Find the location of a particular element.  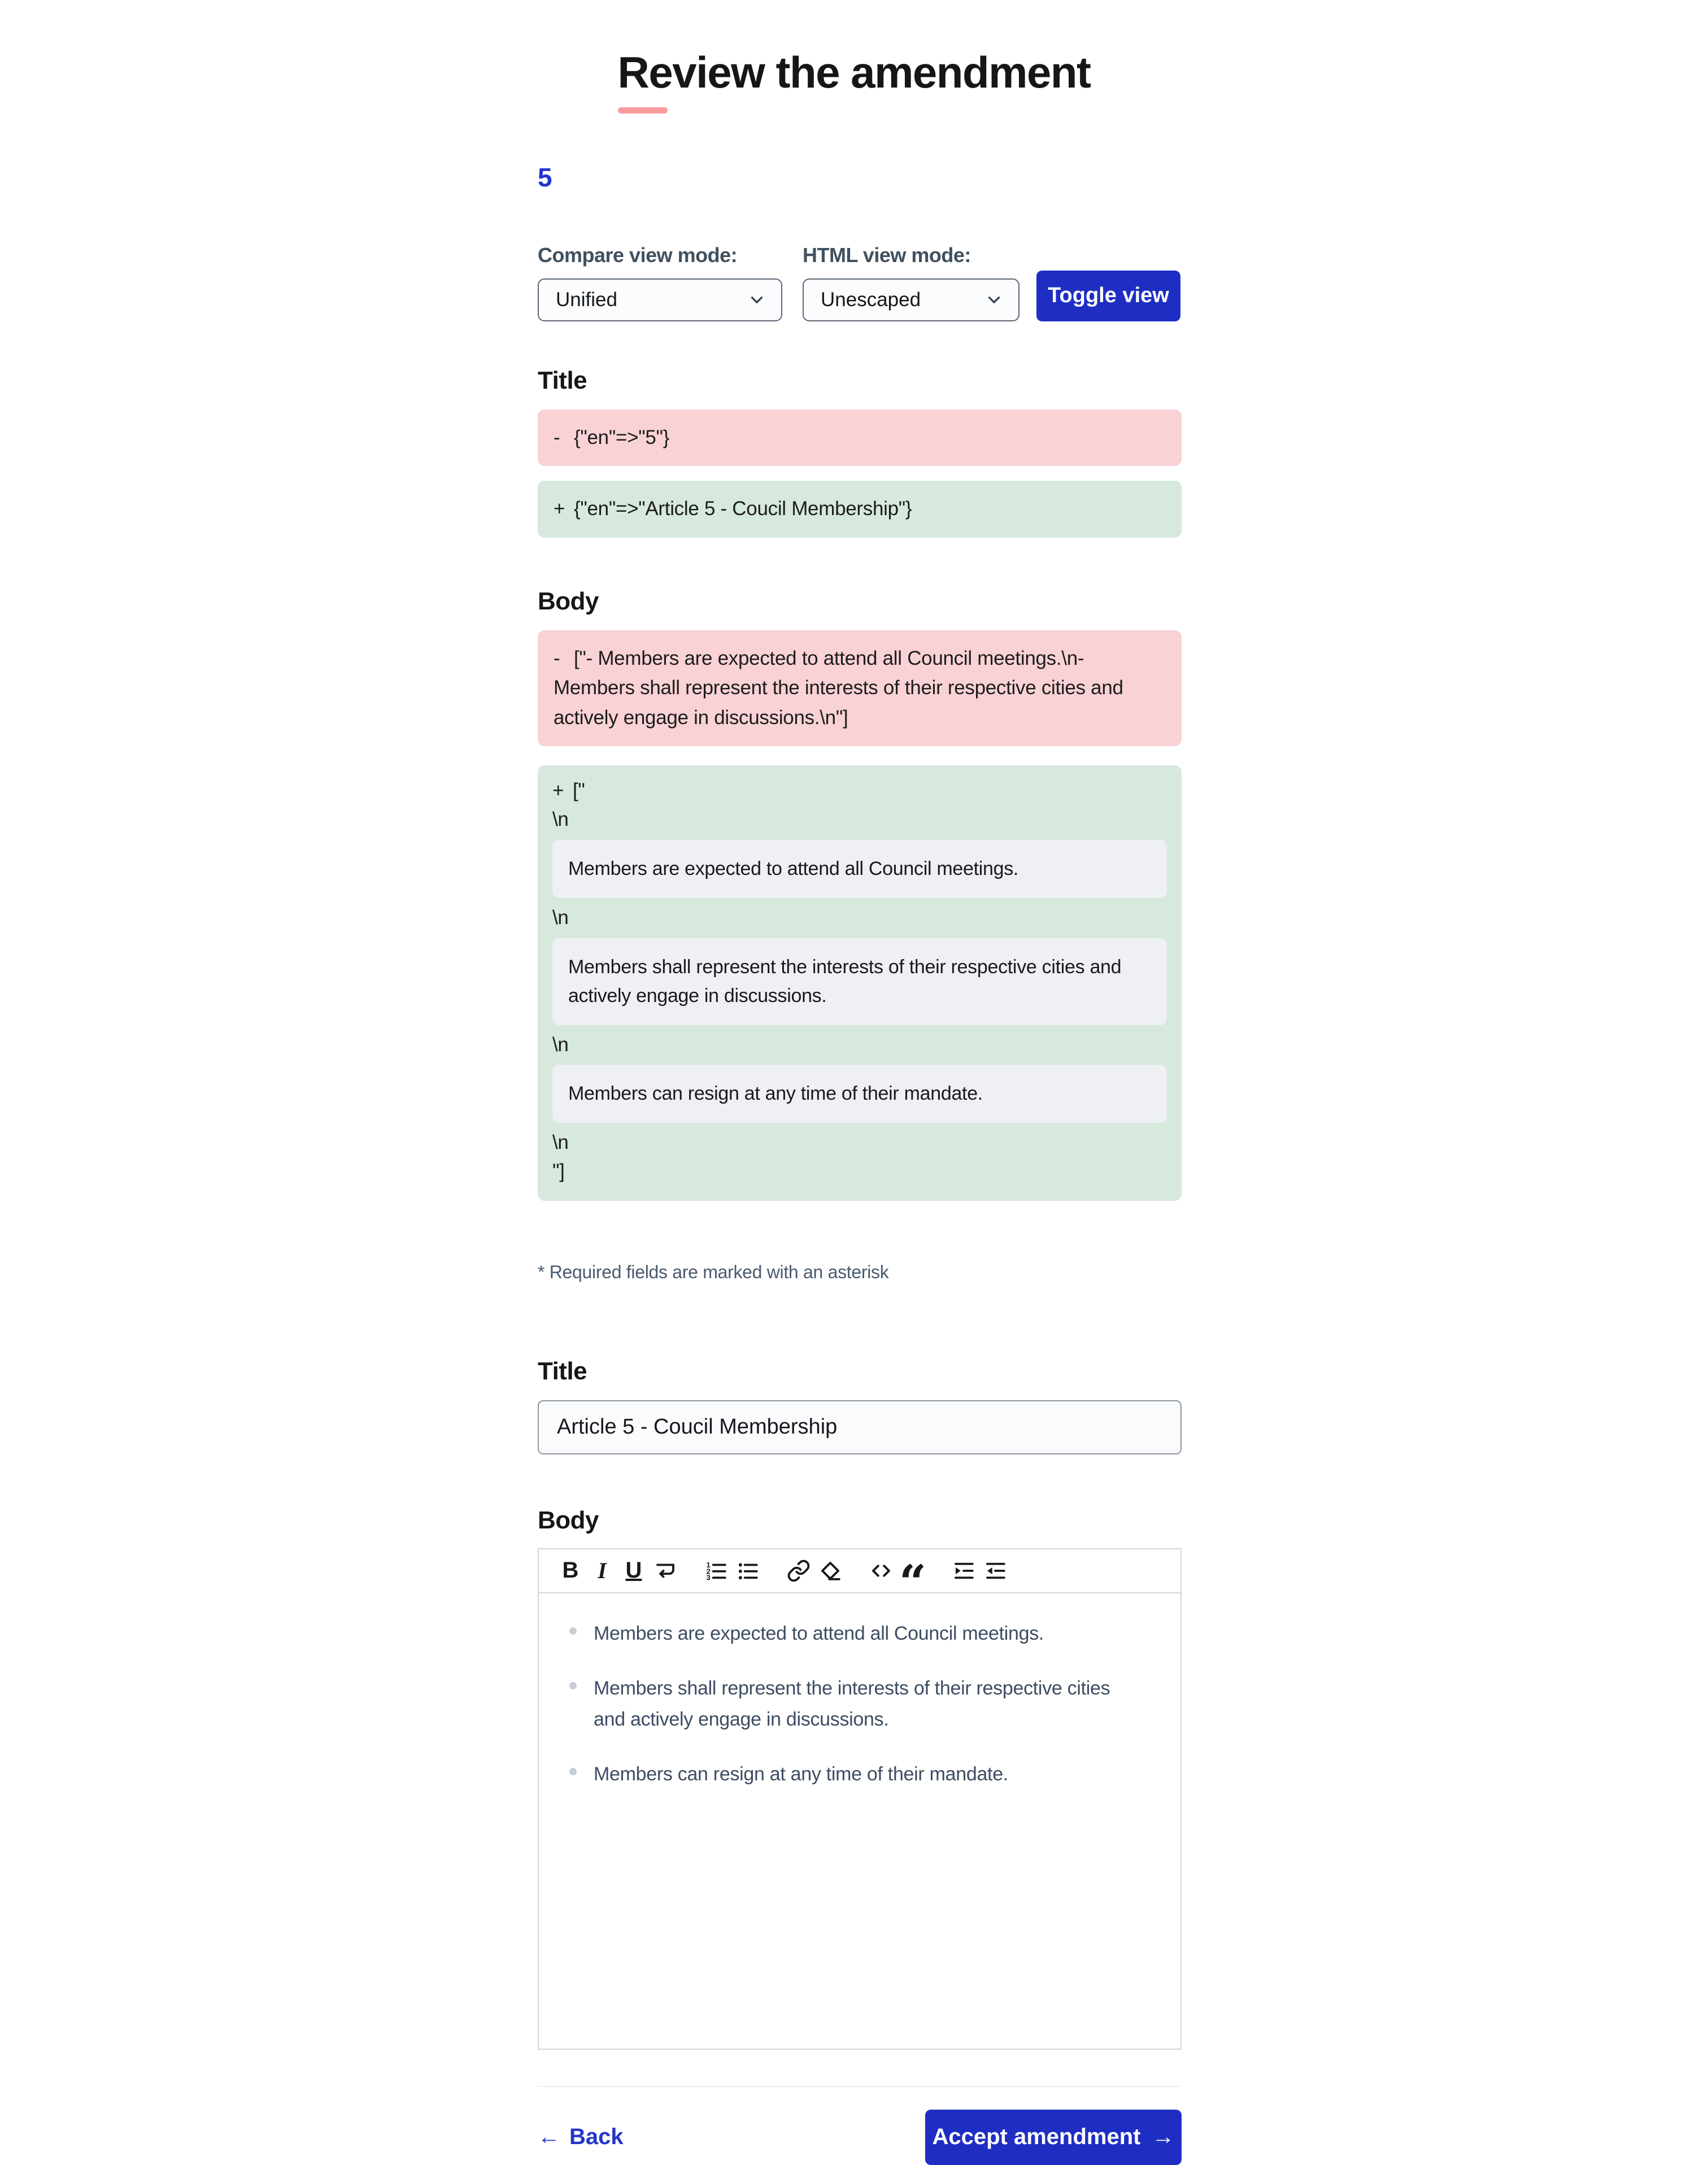

page-header: Review the amendment is located at coordinates (854, 80).